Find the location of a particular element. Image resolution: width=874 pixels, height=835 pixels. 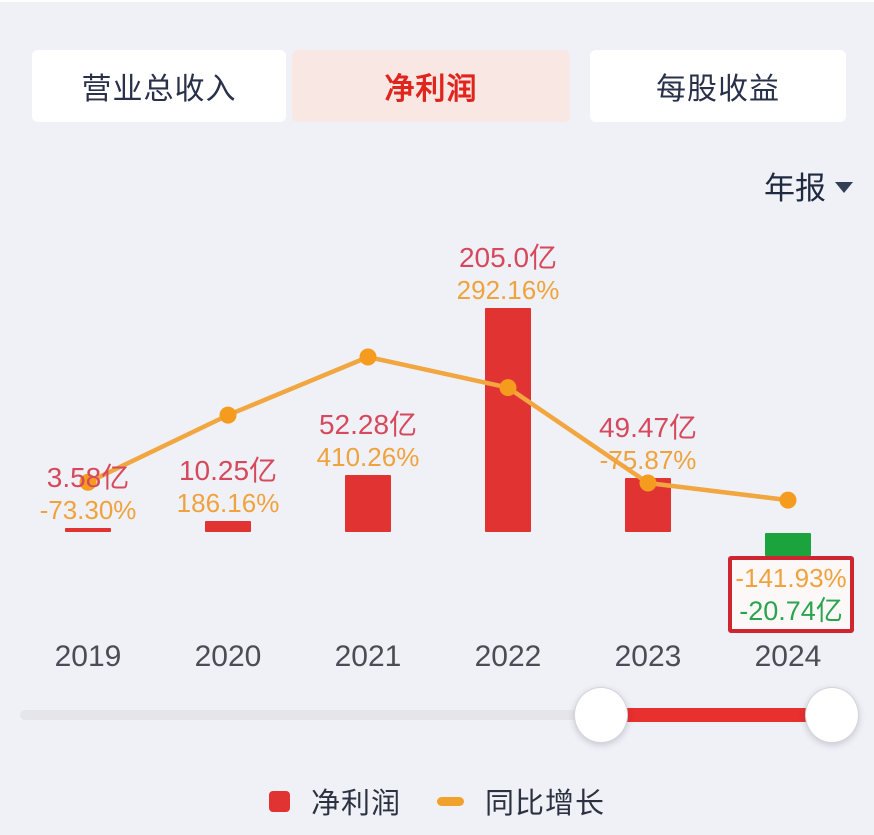

x-axis-label-2023: 2023 is located at coordinates (648, 656).